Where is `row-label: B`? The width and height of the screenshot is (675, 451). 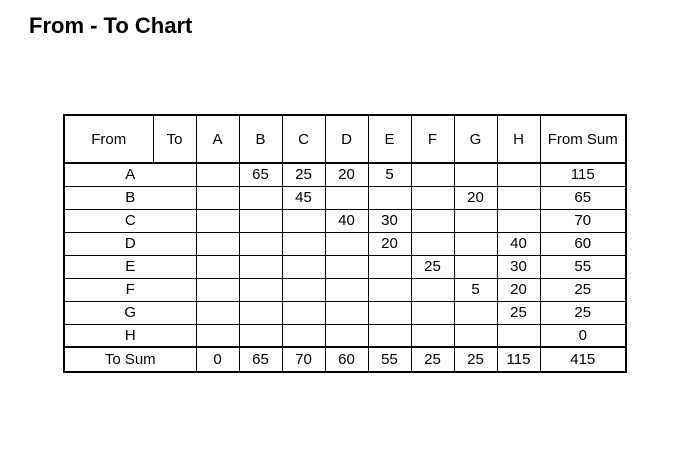
row-label: B is located at coordinates (130, 197).